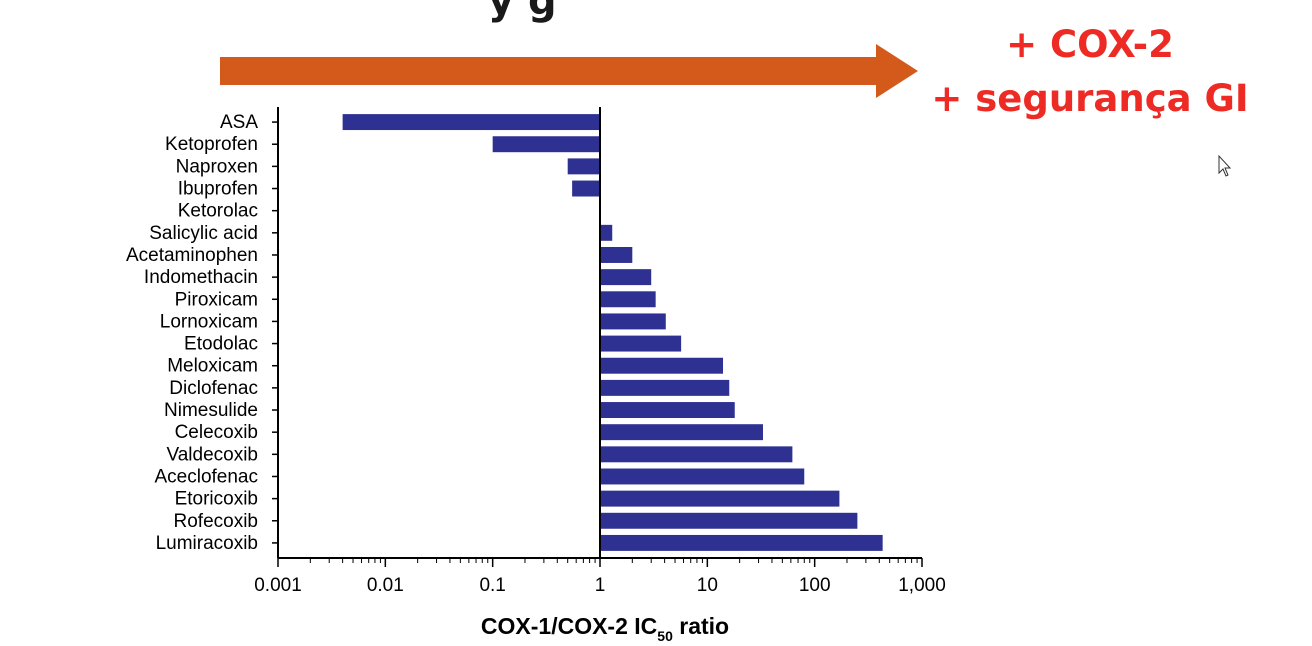 Image resolution: width=1312 pixels, height=646 pixels. I want to click on category-label: ASA, so click(239, 122).